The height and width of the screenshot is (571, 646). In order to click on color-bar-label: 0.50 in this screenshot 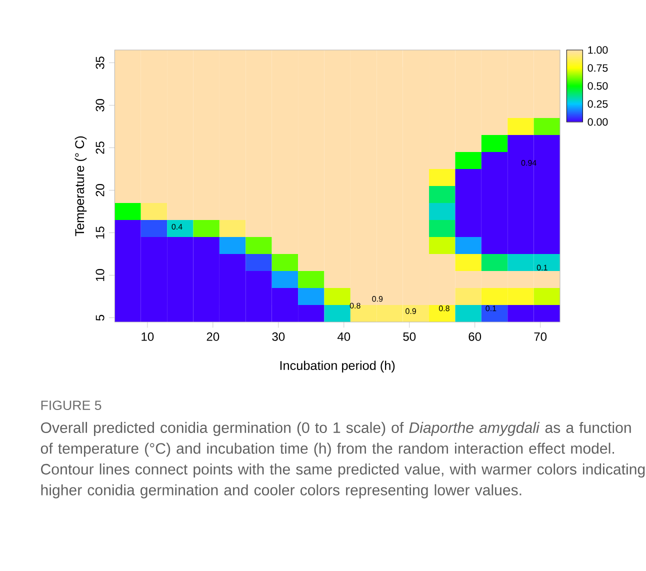, I will do `click(598, 86)`.